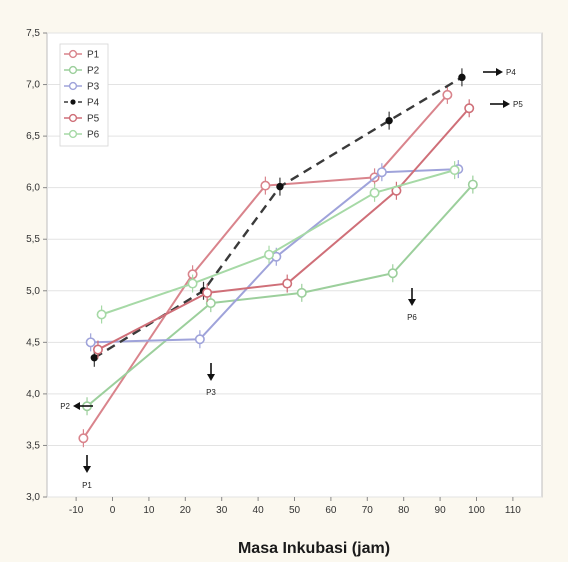  I want to click on y-tick-label: 3,0, so click(33, 497).